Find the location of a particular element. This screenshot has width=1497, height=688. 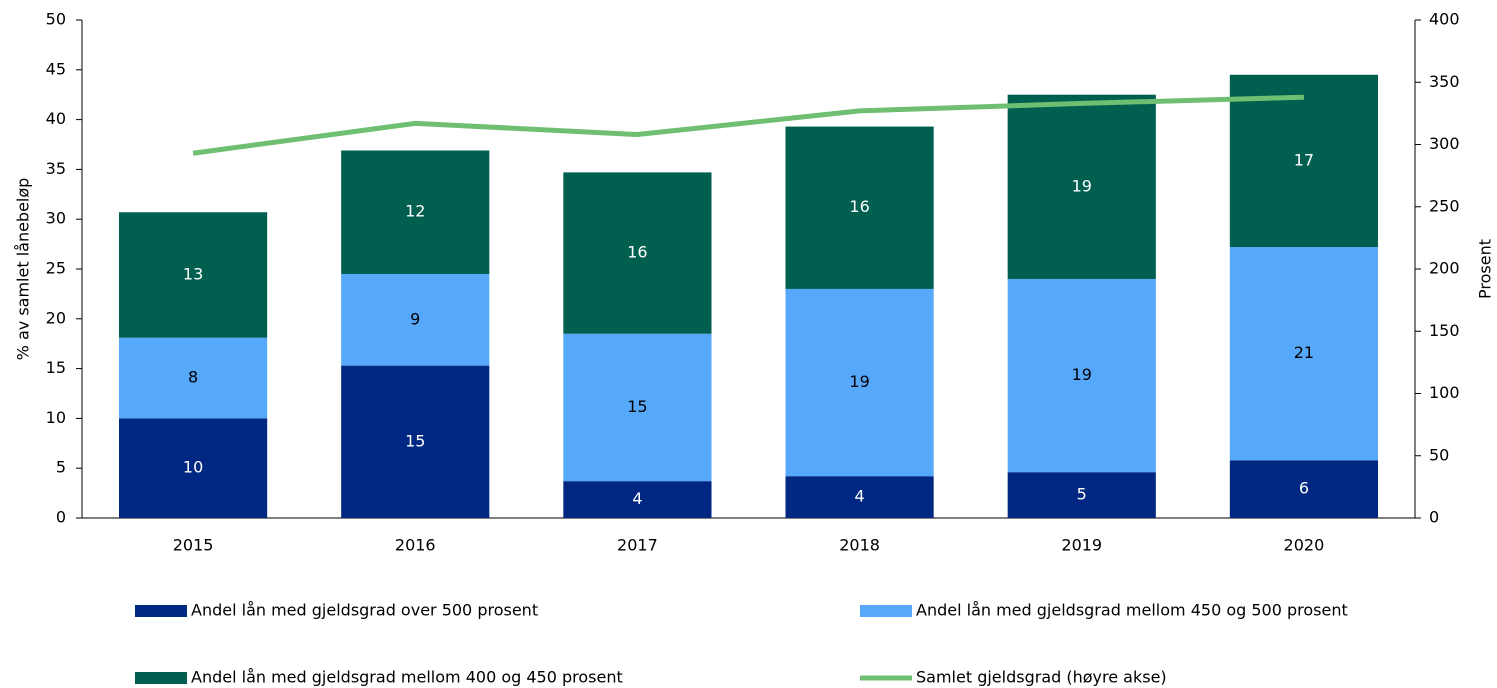

data-label: 17 is located at coordinates (1304, 159).